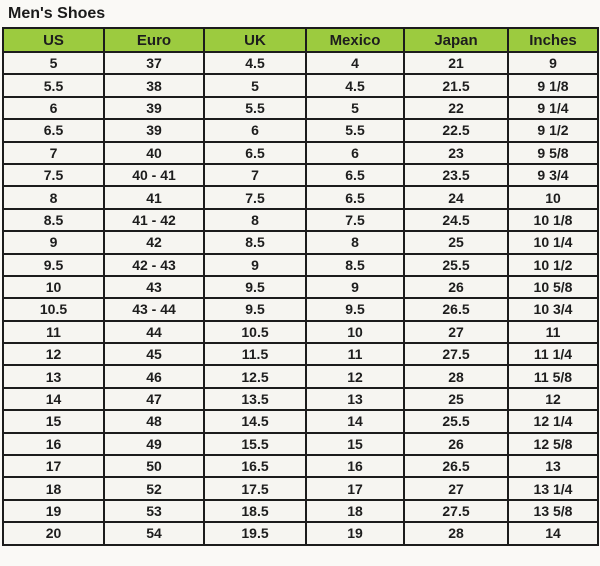  I want to click on table-cell: 16, so click(355, 466).